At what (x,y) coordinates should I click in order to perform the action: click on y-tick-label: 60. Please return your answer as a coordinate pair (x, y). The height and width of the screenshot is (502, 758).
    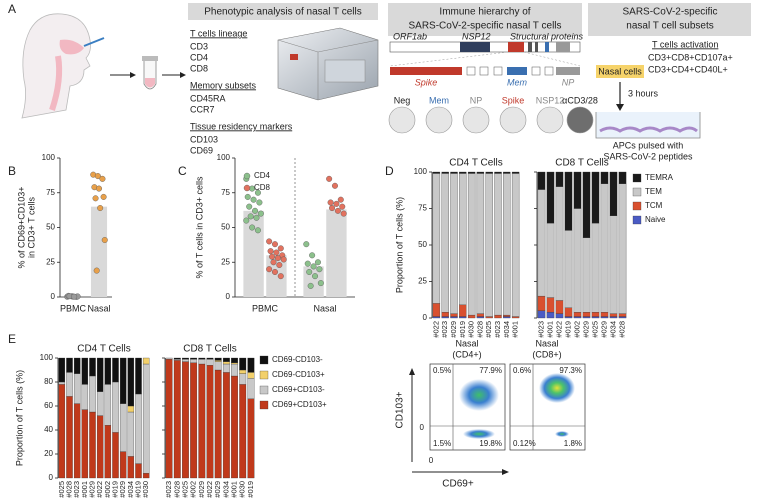
    Looking at the image, I should click on (48, 405).